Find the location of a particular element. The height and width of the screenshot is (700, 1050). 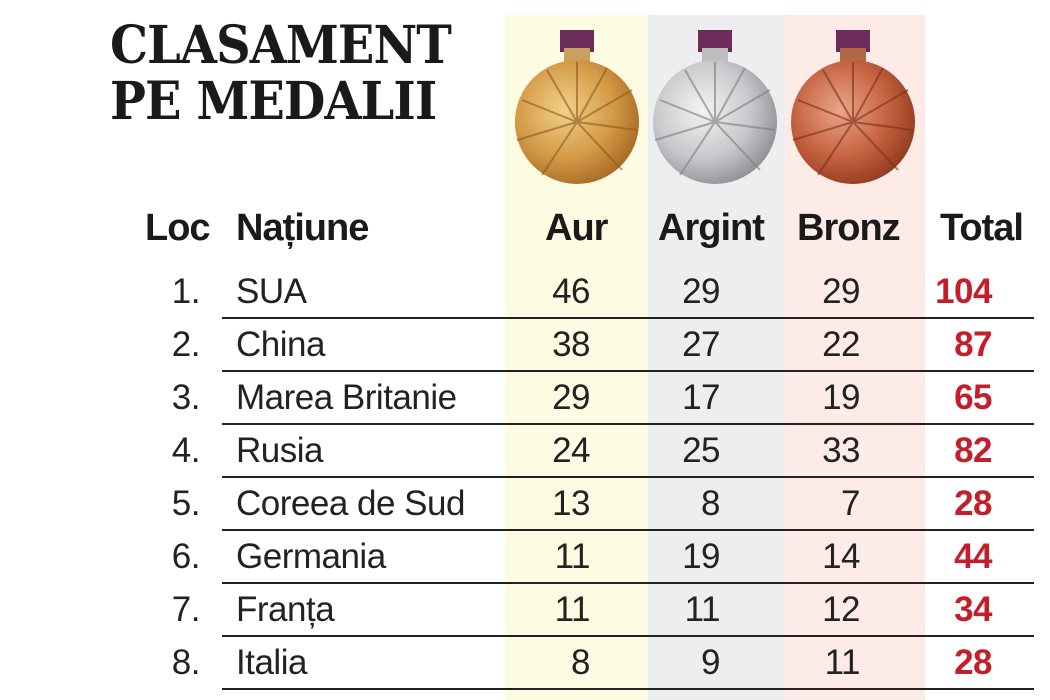

silver-medal-icon is located at coordinates (715, 107).